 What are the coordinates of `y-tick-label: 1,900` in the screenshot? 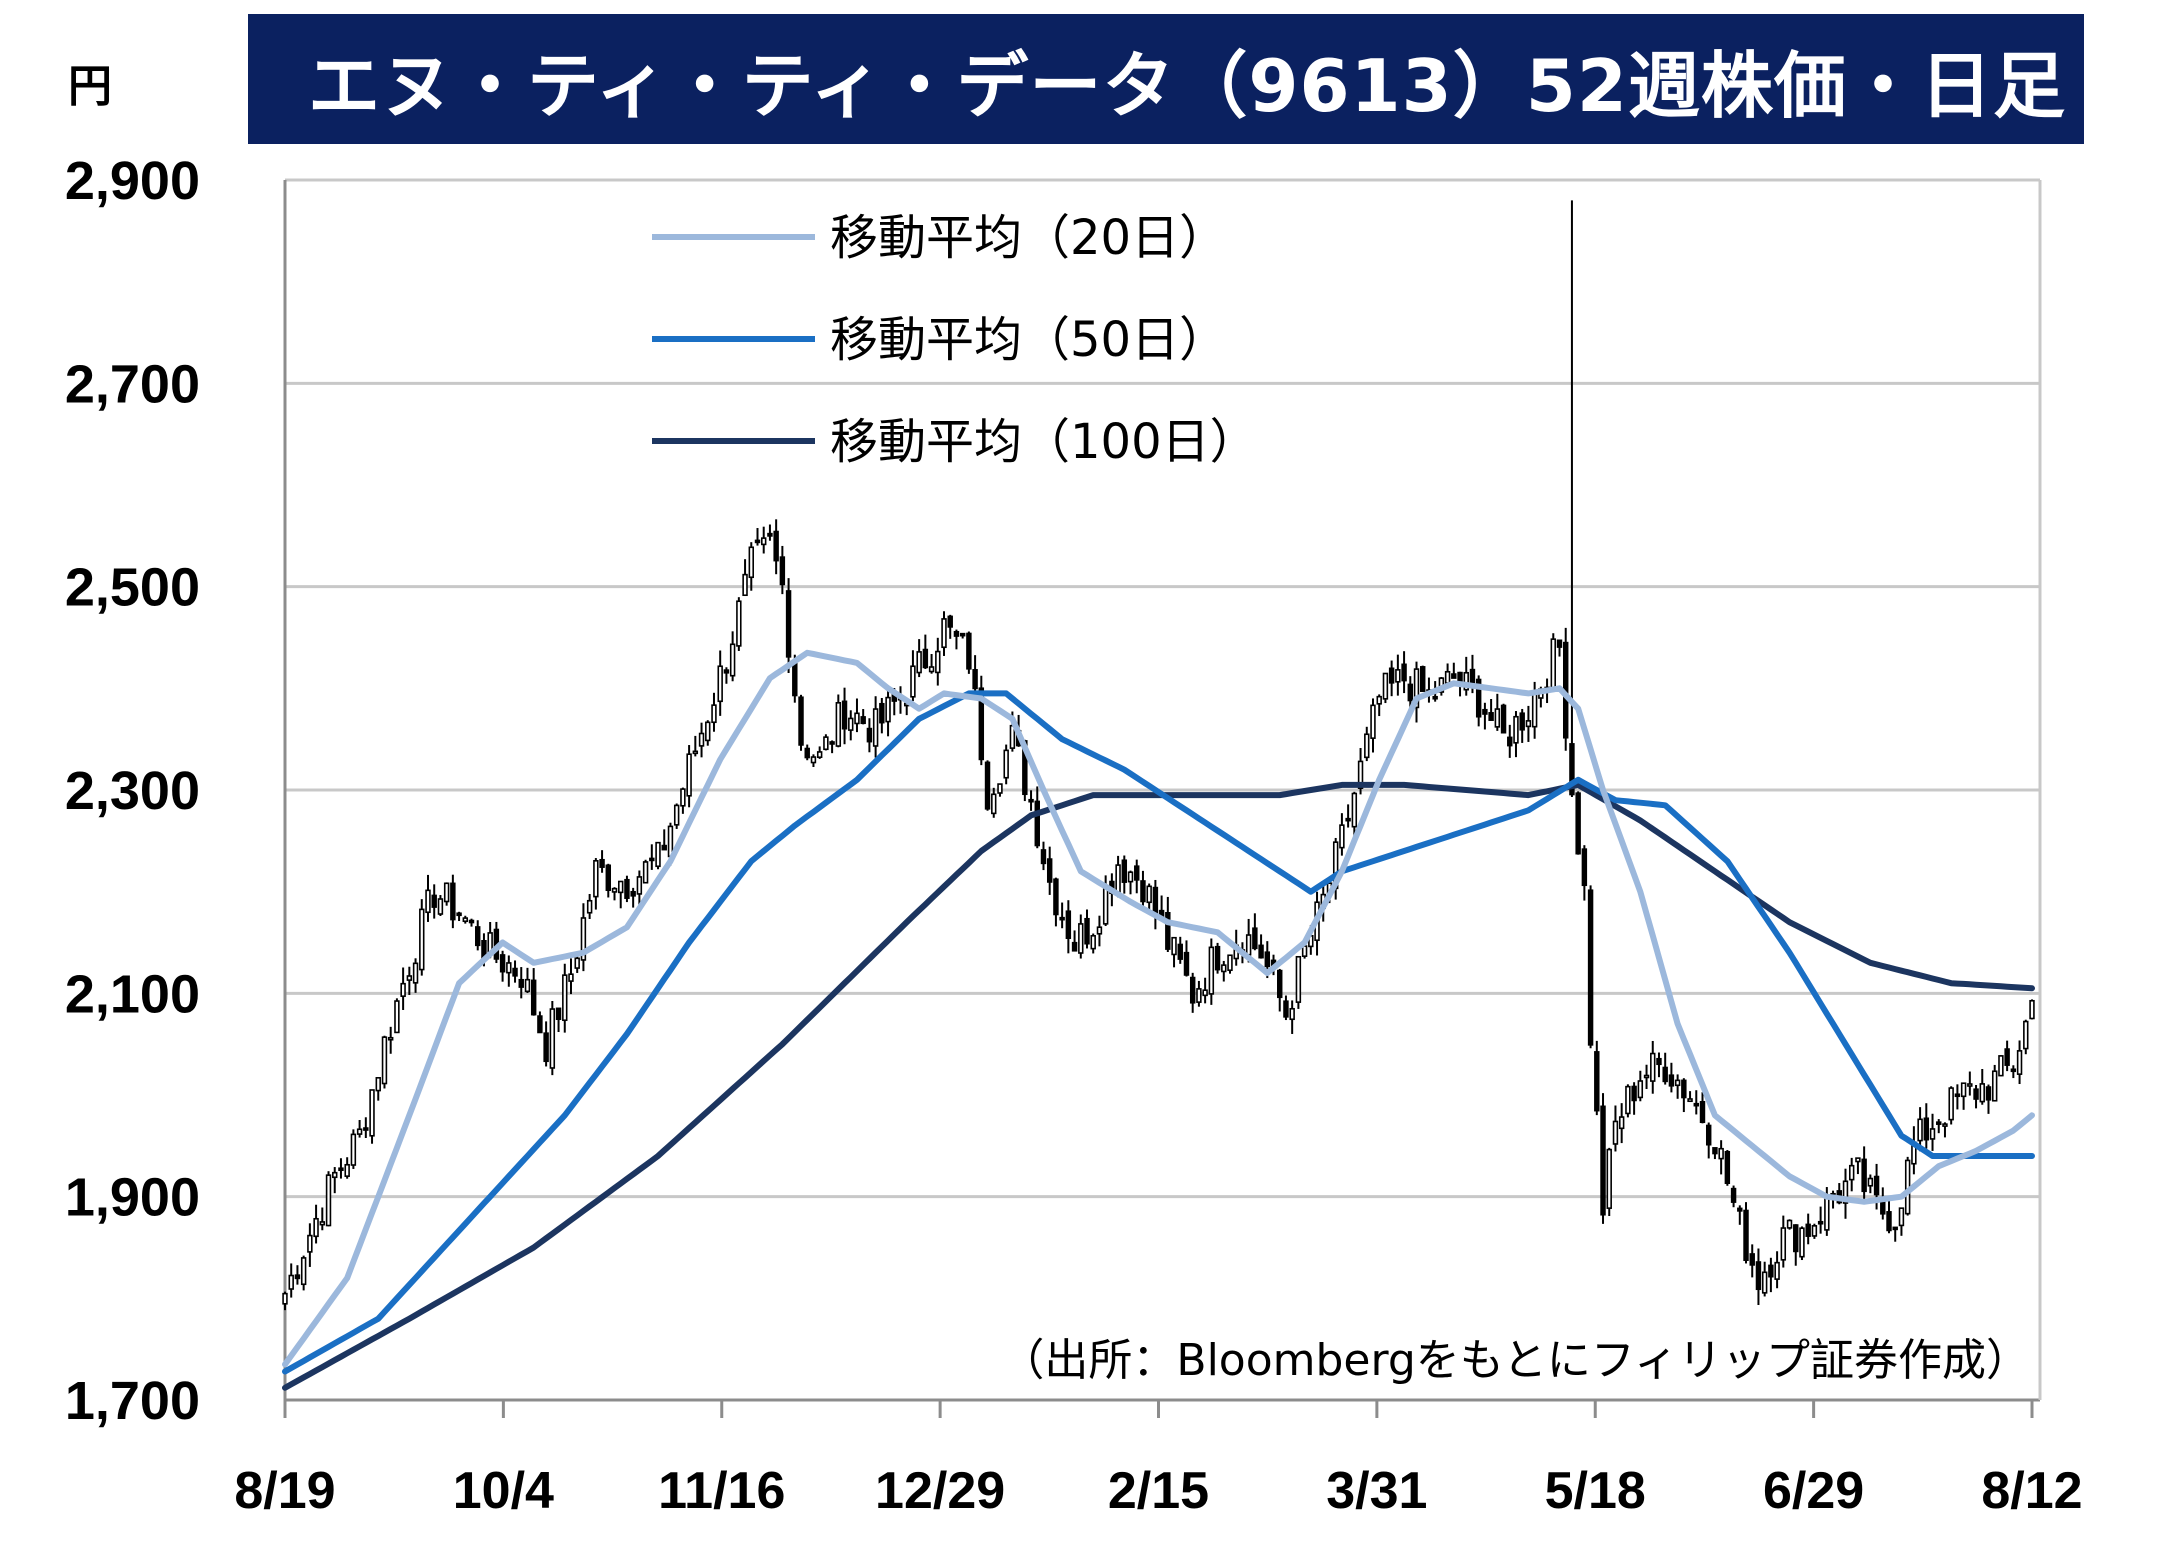 It's located at (132, 1198).